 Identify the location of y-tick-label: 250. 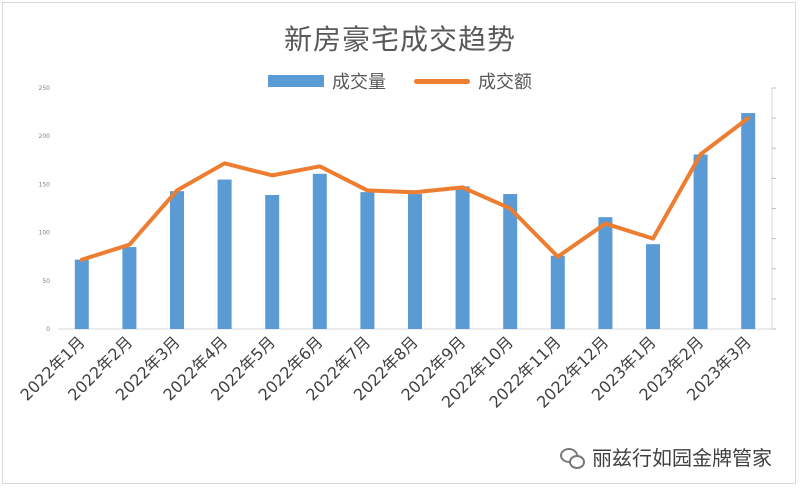
(45, 88).